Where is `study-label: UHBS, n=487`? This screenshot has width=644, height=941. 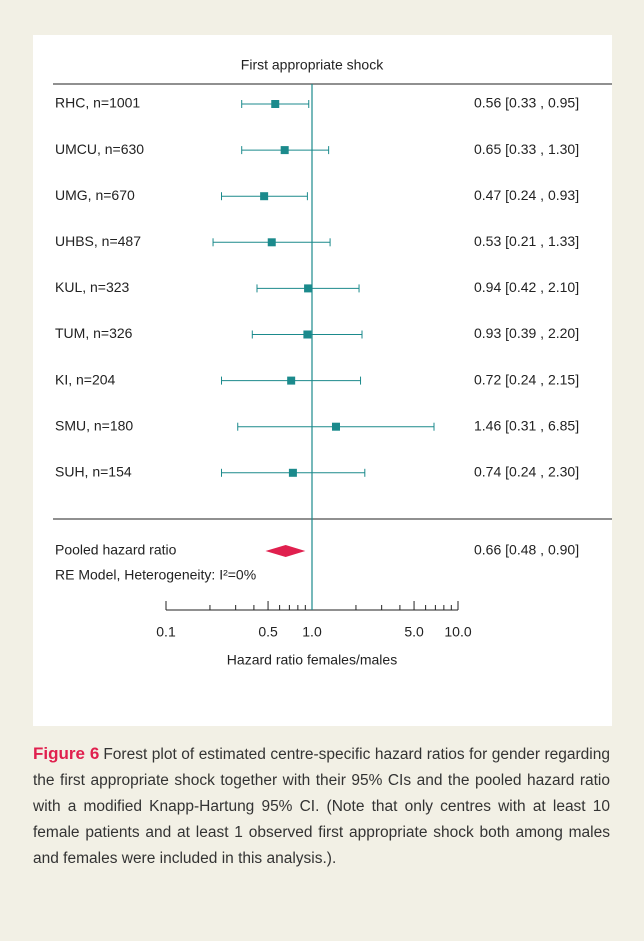
study-label: UHBS, n=487 is located at coordinates (98, 241).